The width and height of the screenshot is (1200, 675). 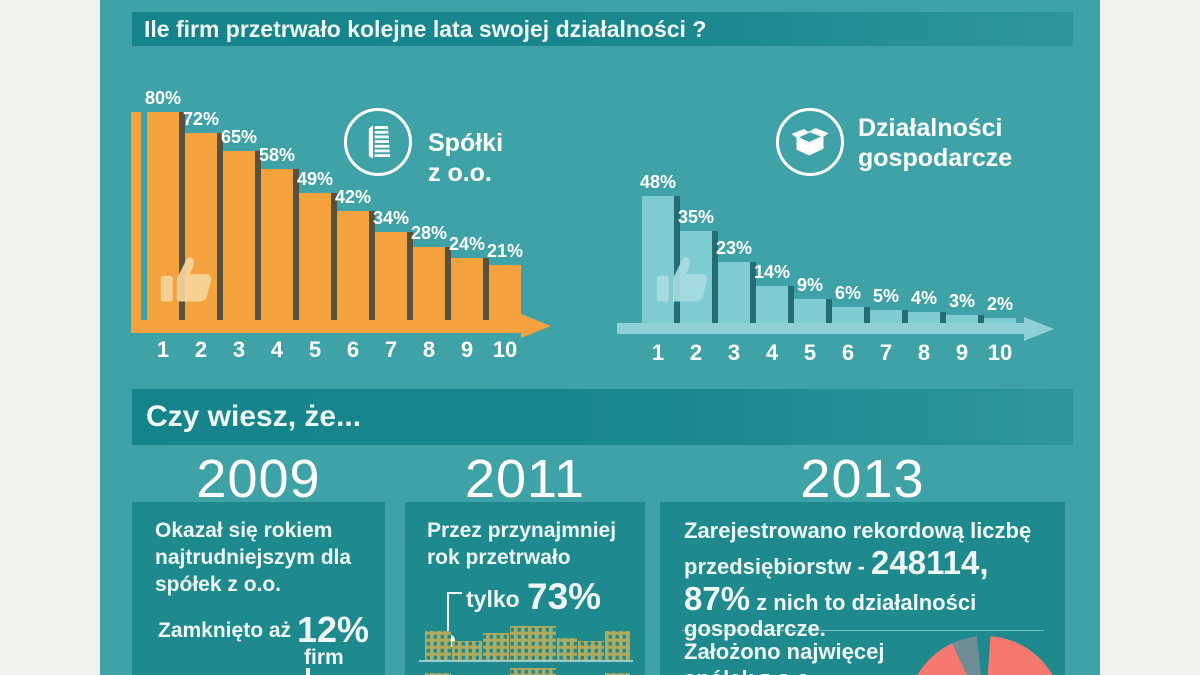 I want to click on buildings-row-icon, so click(x=527, y=643).